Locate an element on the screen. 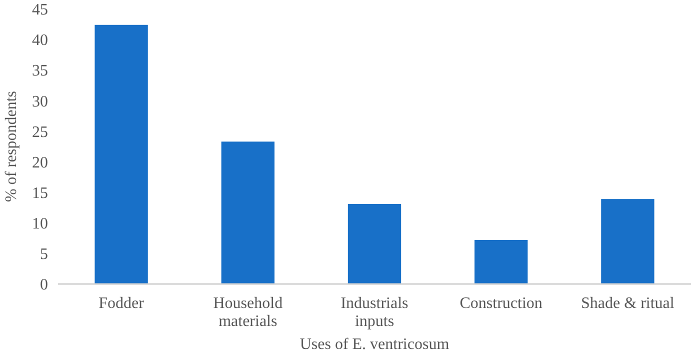 This screenshot has height=357, width=699. y-axis-title: % of respondents is located at coordinates (11, 146).